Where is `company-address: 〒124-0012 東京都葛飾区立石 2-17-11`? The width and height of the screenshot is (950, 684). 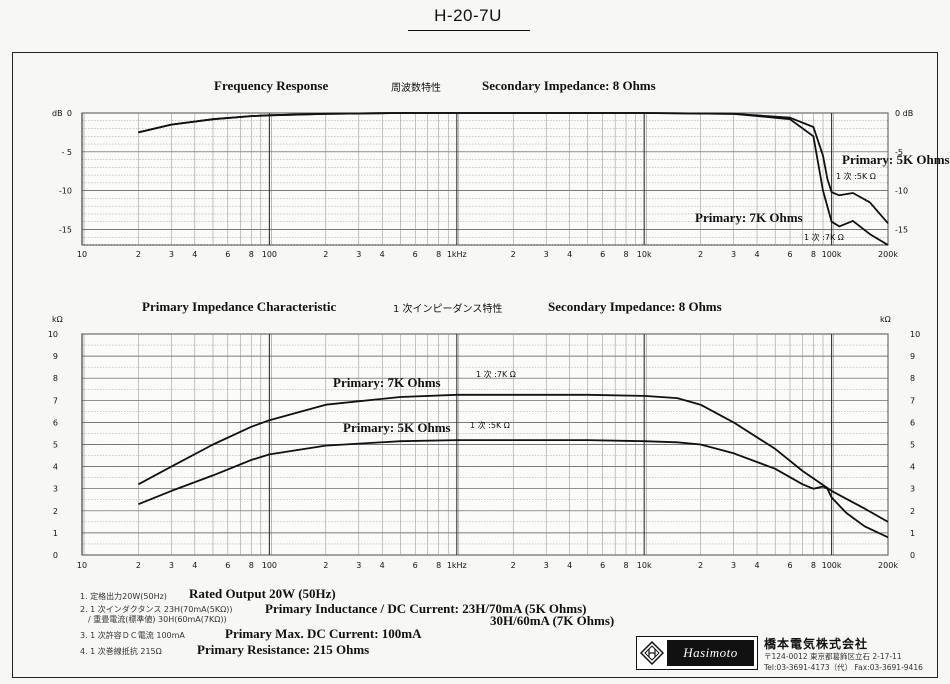
company-address: 〒124-0012 東京都葛飾区立石 2-17-11 is located at coordinates (833, 656).